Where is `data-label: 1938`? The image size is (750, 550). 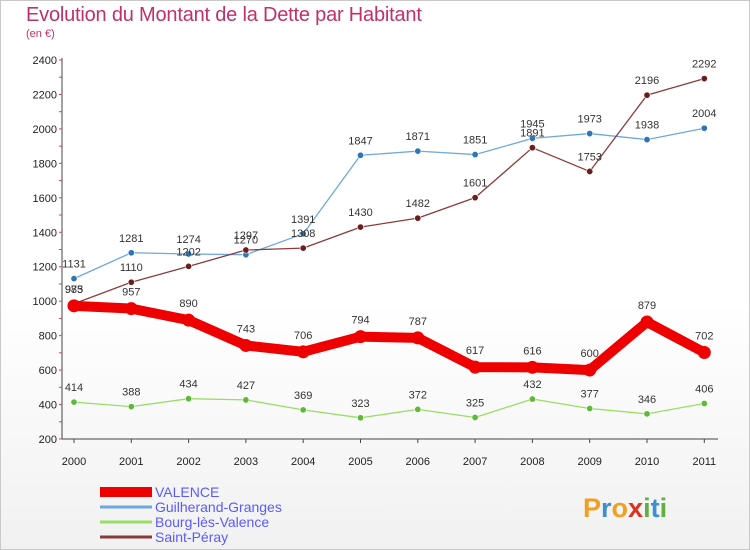 data-label: 1938 is located at coordinates (647, 126).